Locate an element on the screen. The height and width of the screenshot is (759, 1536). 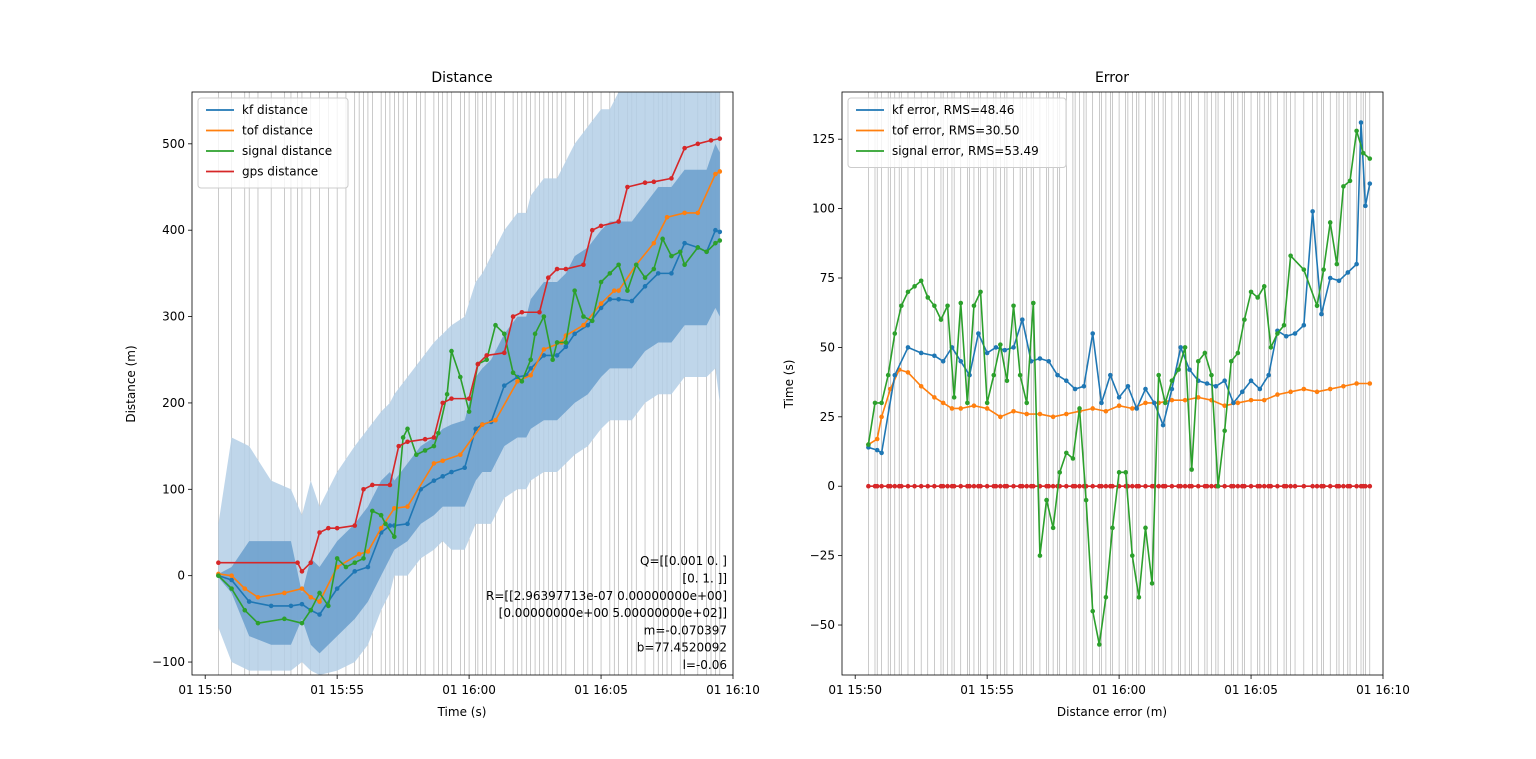
y-tick-label: 300 is located at coordinates (173, 317).